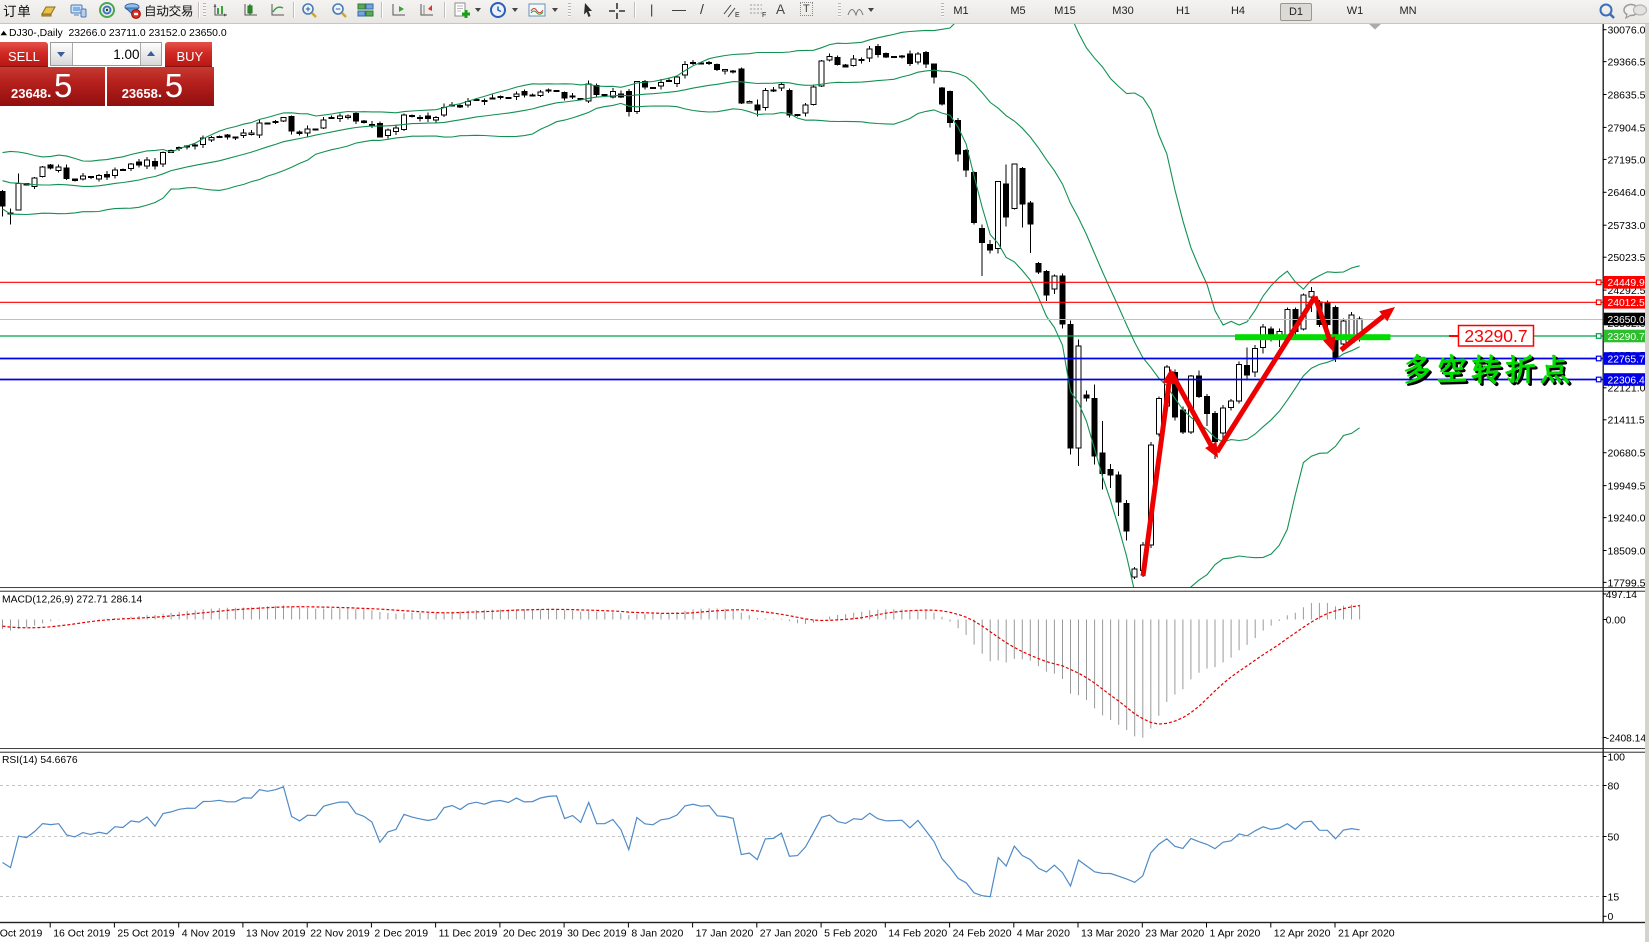  What do you see at coordinates (1627, 160) in the screenshot?
I see `svg-text: 27195.0` at bounding box center [1627, 160].